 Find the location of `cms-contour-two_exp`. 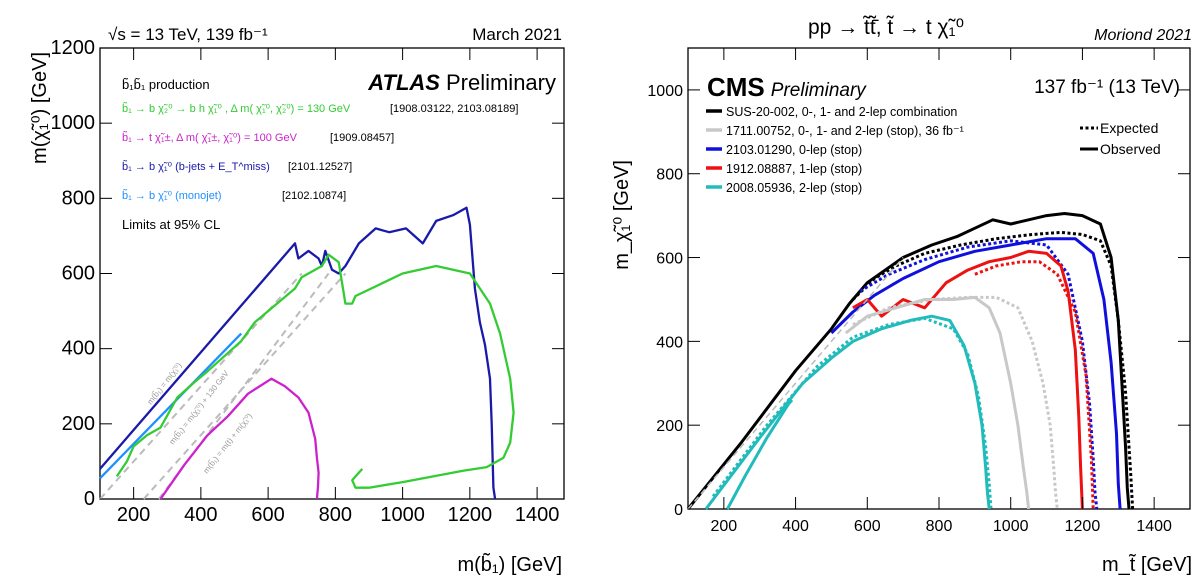

cms-contour-two_exp is located at coordinates (852, 413).